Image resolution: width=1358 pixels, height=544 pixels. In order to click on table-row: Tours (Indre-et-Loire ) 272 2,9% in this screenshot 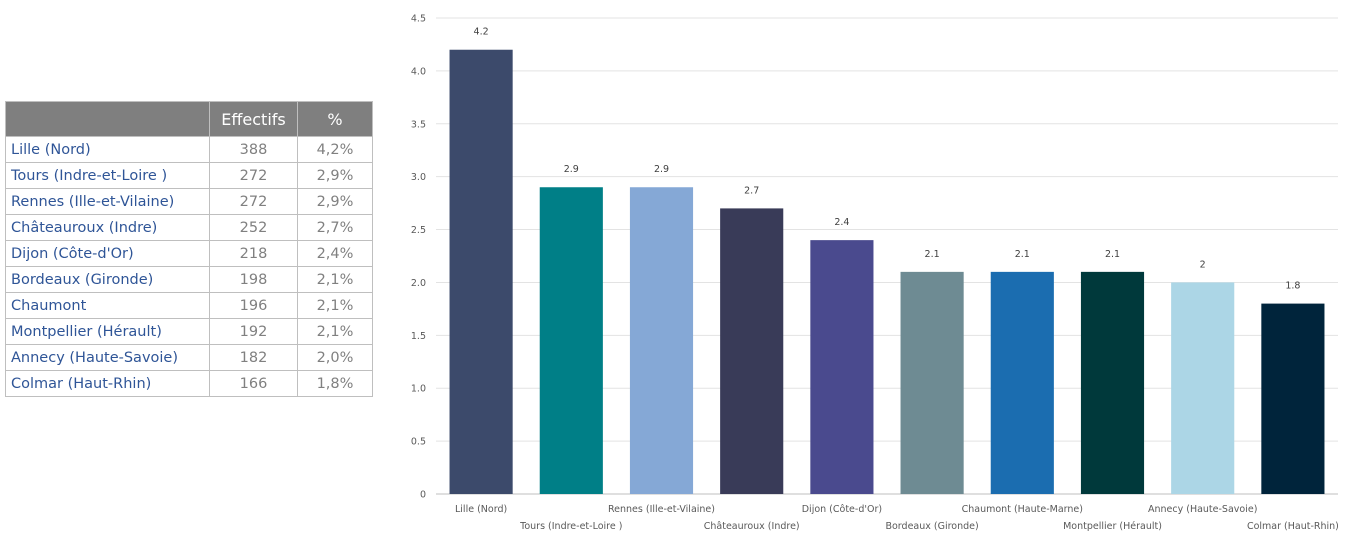, I will do `click(189, 175)`.